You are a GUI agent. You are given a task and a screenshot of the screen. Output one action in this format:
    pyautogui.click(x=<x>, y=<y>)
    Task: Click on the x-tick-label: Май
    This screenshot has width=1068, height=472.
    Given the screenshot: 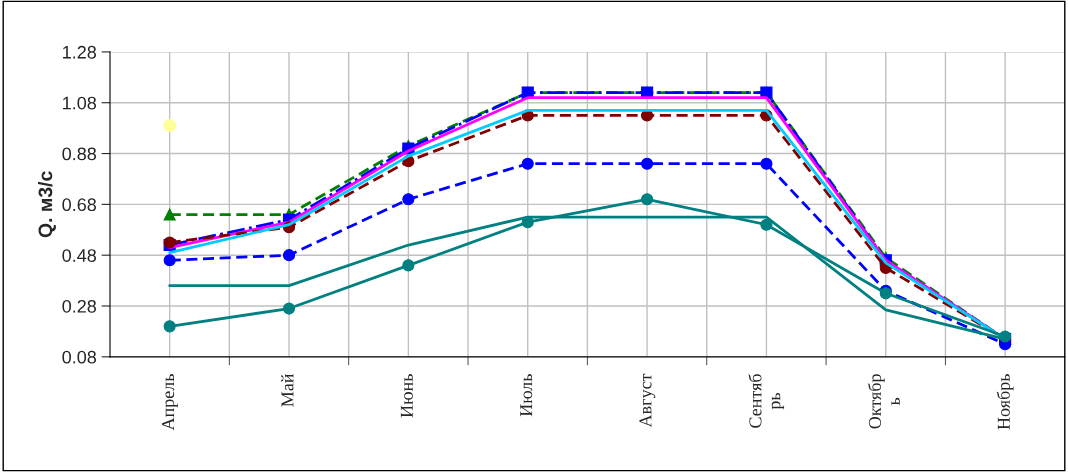 What is the action you would take?
    pyautogui.click(x=287, y=390)
    